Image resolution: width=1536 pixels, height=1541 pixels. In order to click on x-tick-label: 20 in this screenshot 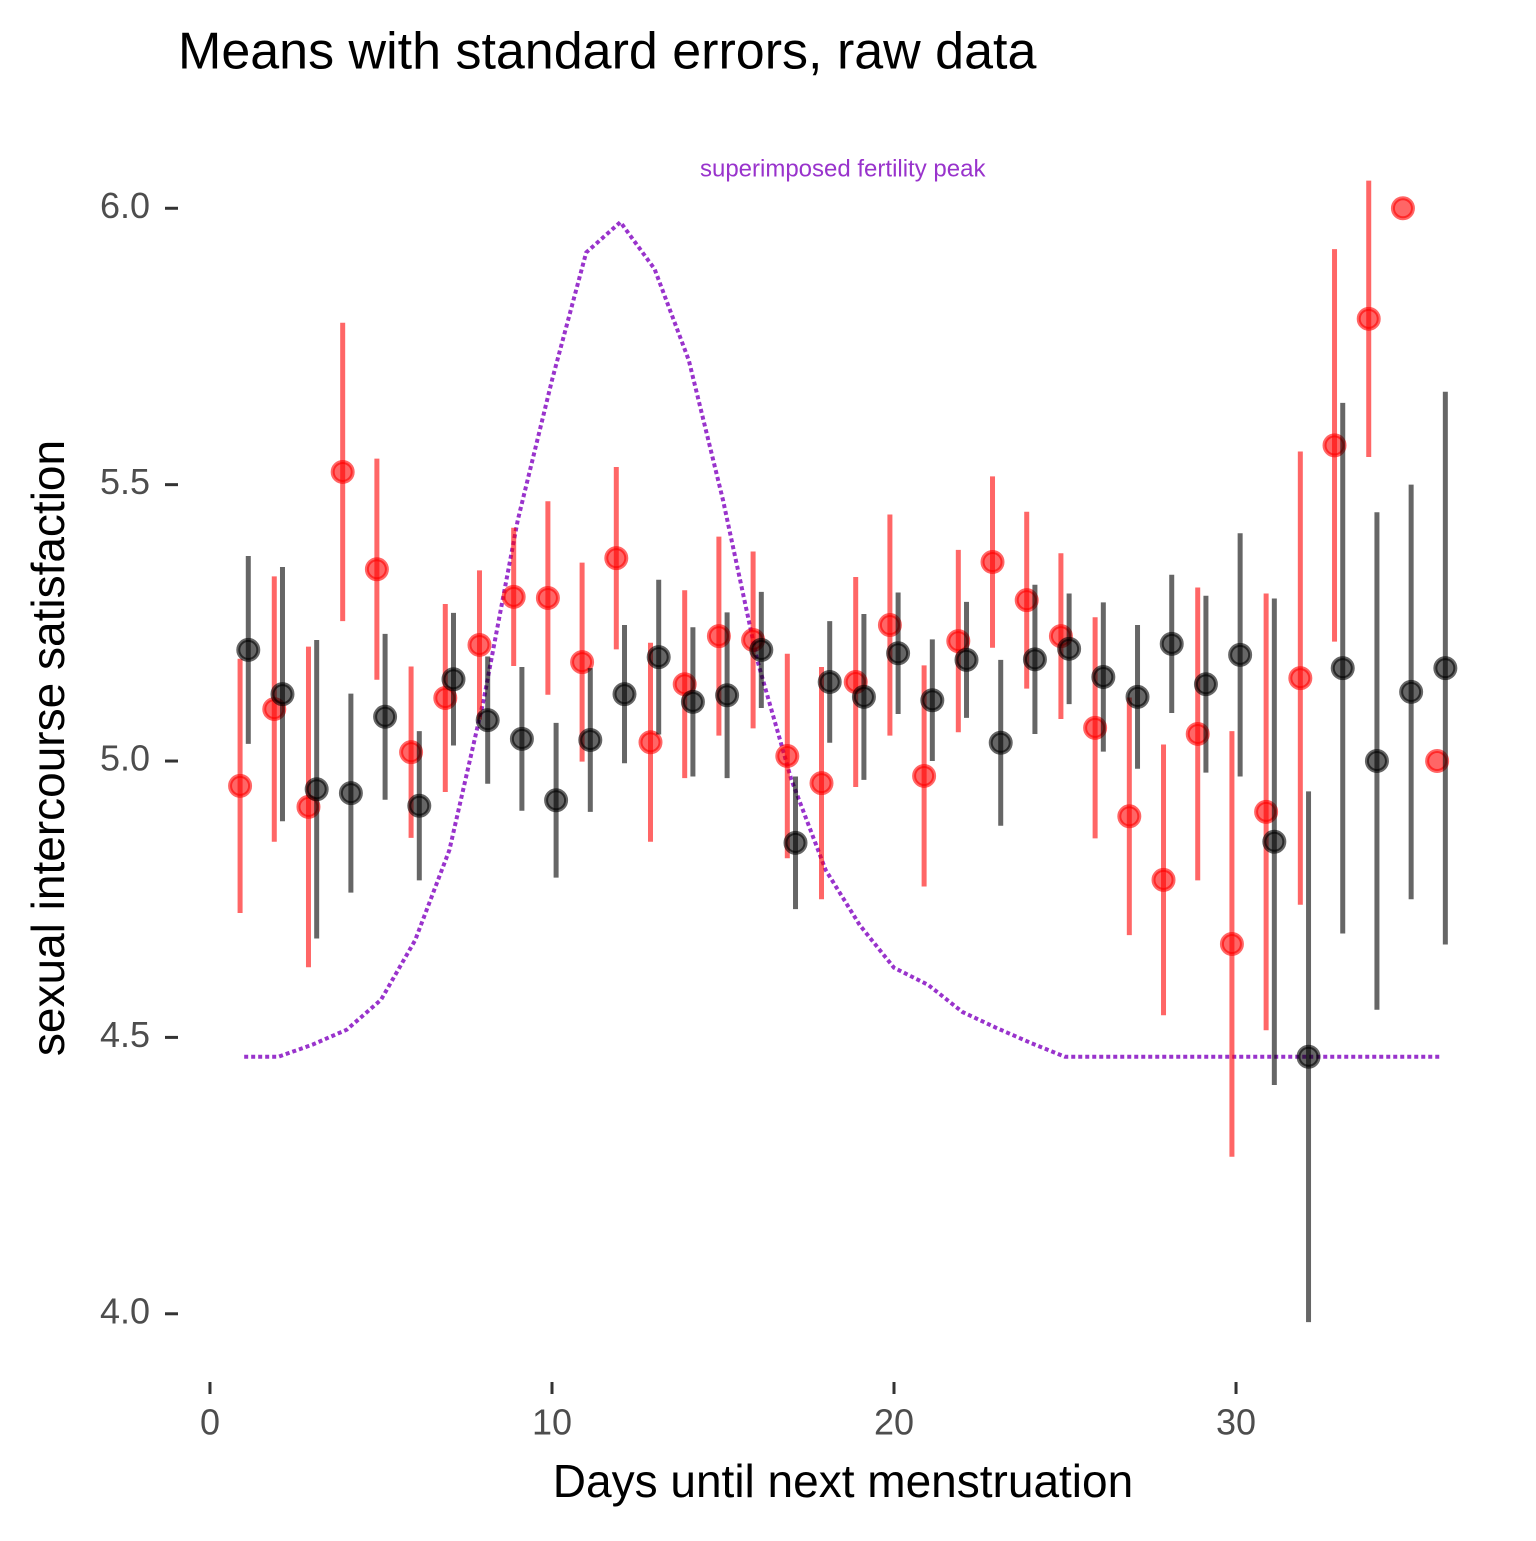, I will do `click(894, 1422)`.